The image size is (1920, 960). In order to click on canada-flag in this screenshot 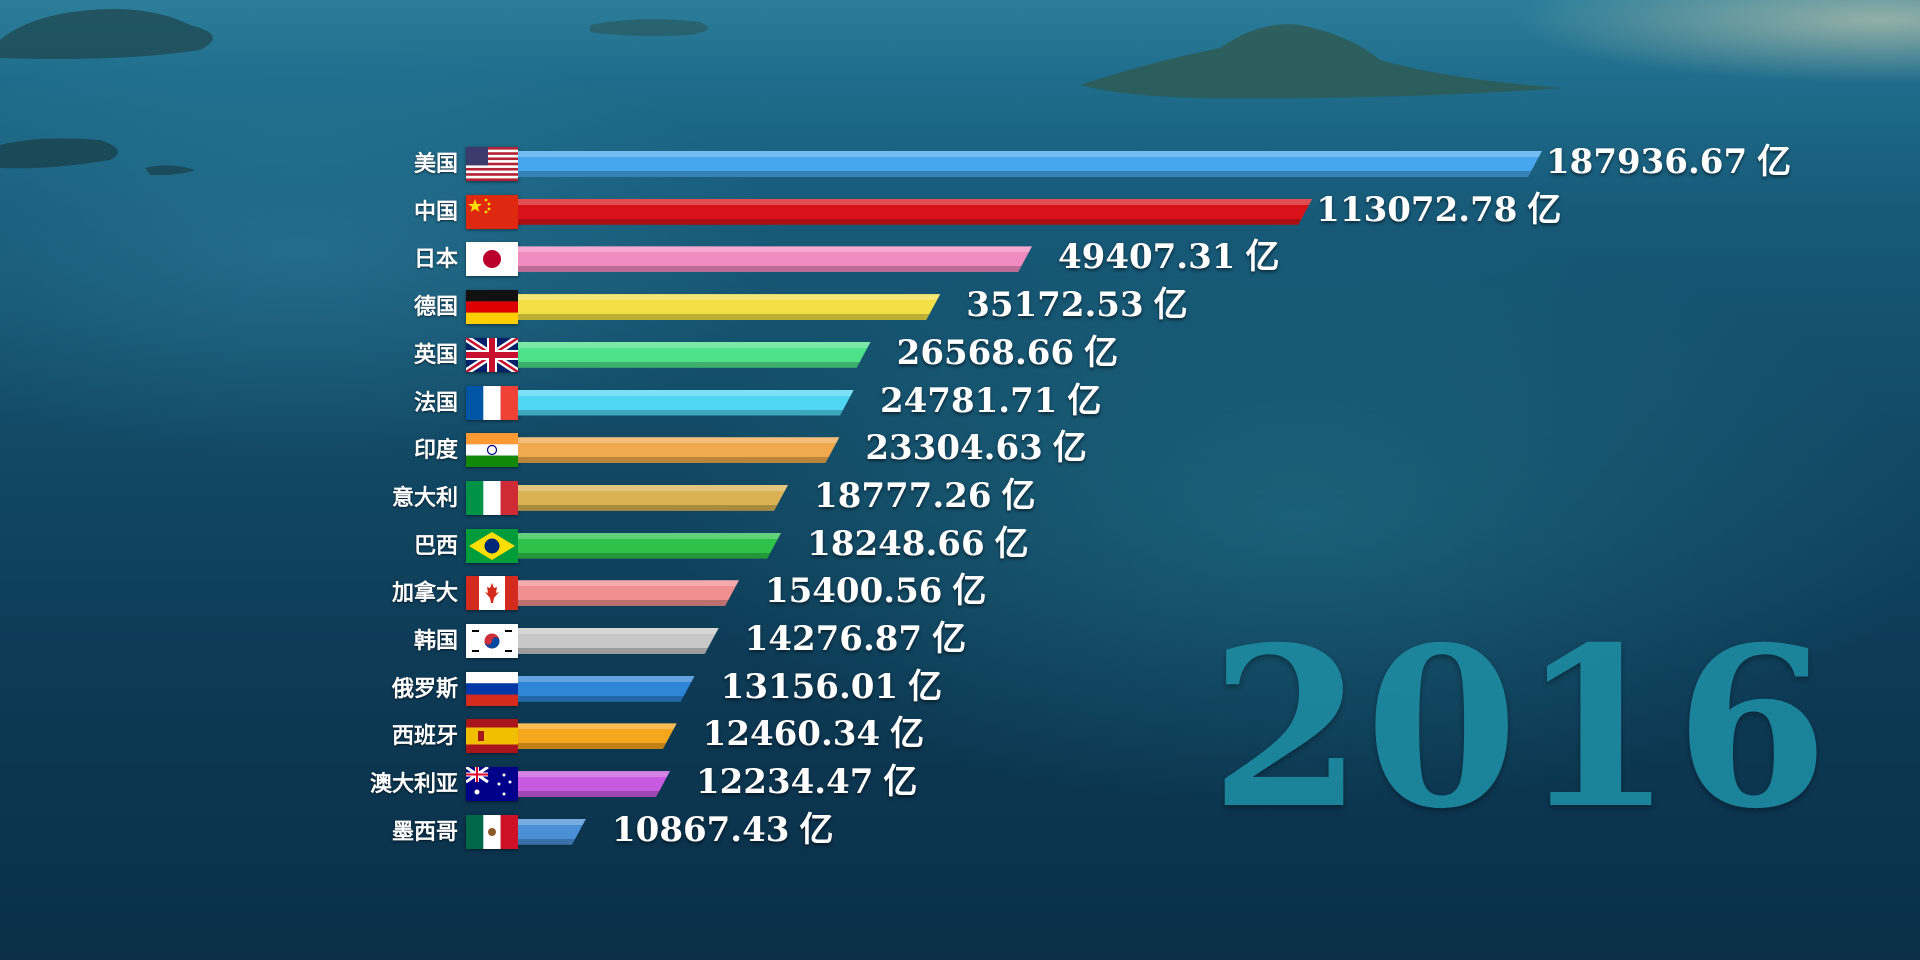, I will do `click(492, 593)`.